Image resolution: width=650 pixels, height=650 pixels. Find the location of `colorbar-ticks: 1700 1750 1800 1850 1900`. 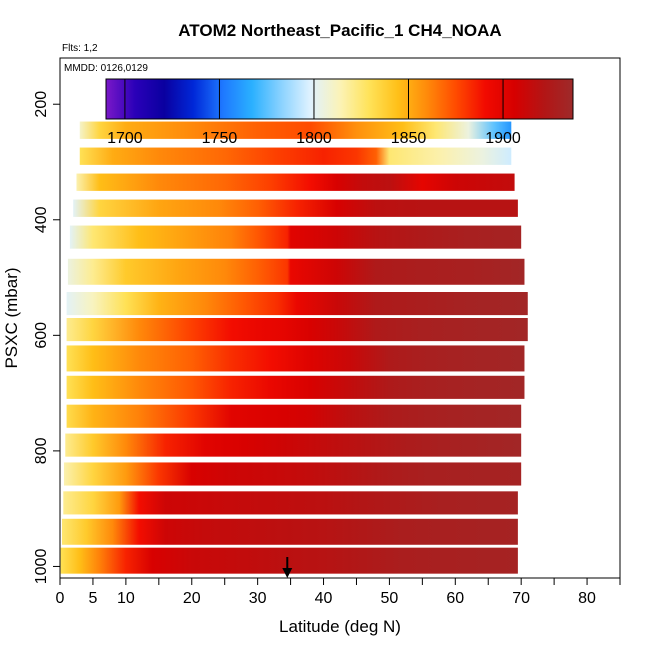

colorbar-ticks: 1700 1750 1800 1850 1900 is located at coordinates (314, 113).